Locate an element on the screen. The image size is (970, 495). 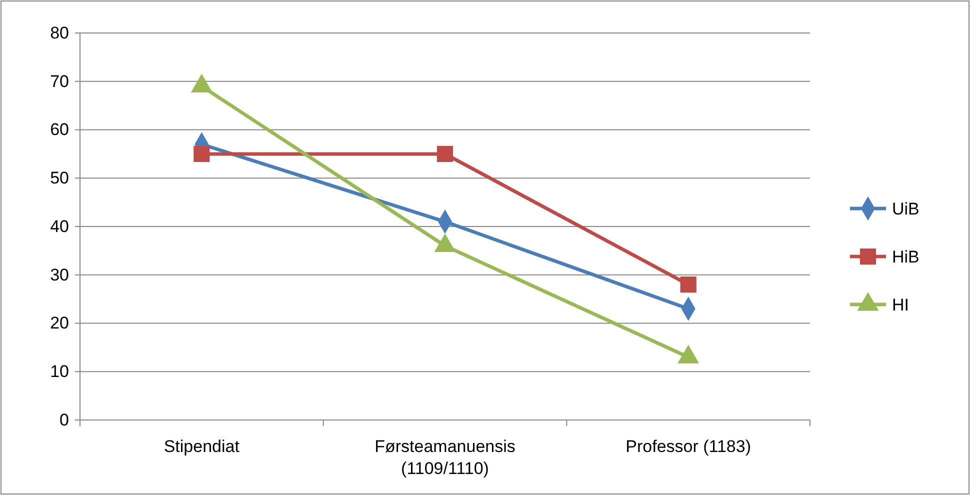
y-tick-label: 10 is located at coordinates (59, 372).